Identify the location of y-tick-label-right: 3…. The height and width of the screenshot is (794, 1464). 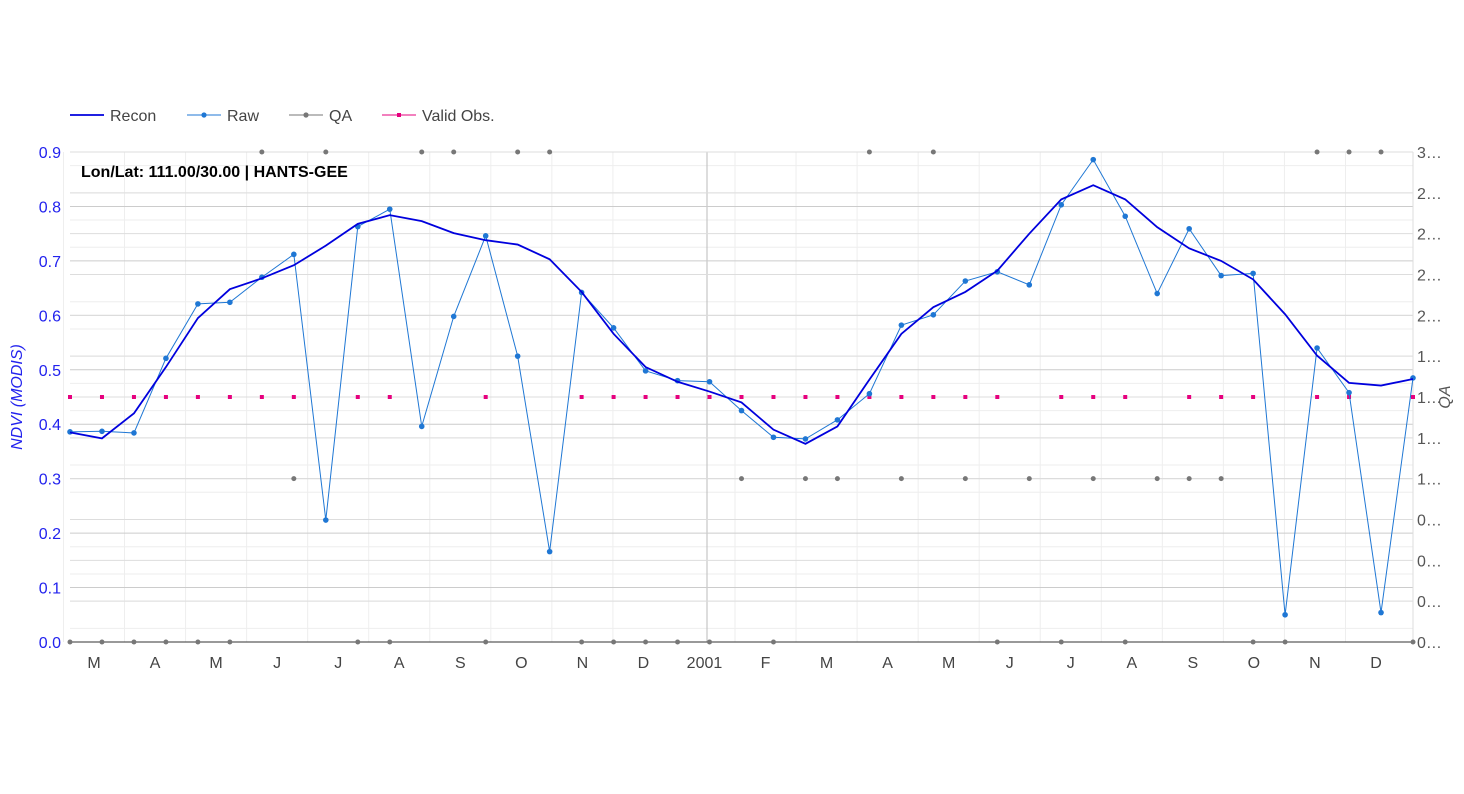
(1429, 153).